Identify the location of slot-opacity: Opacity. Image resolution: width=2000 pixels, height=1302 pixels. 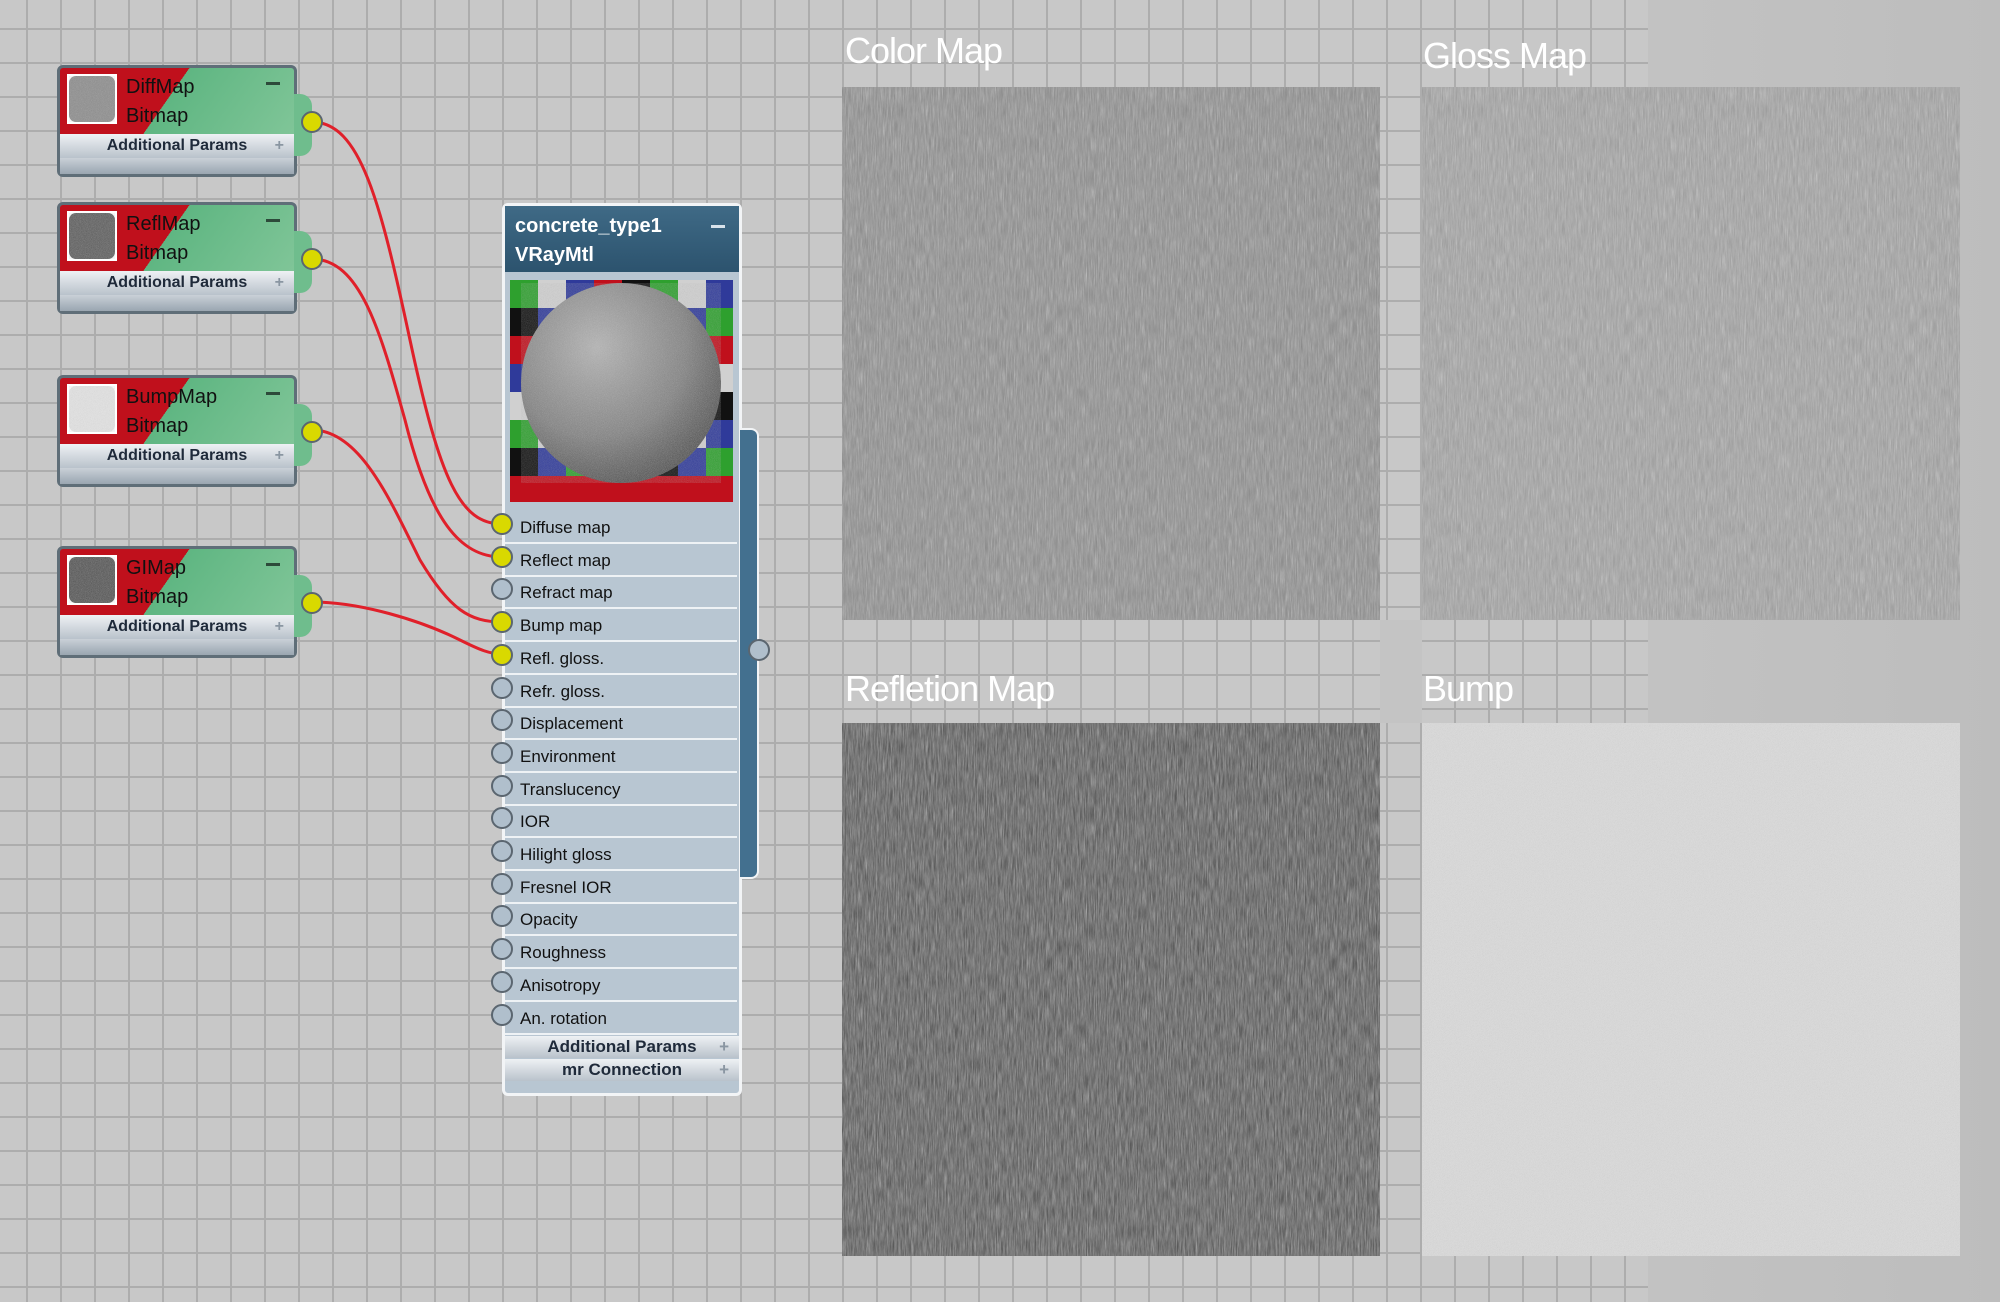
(621, 920).